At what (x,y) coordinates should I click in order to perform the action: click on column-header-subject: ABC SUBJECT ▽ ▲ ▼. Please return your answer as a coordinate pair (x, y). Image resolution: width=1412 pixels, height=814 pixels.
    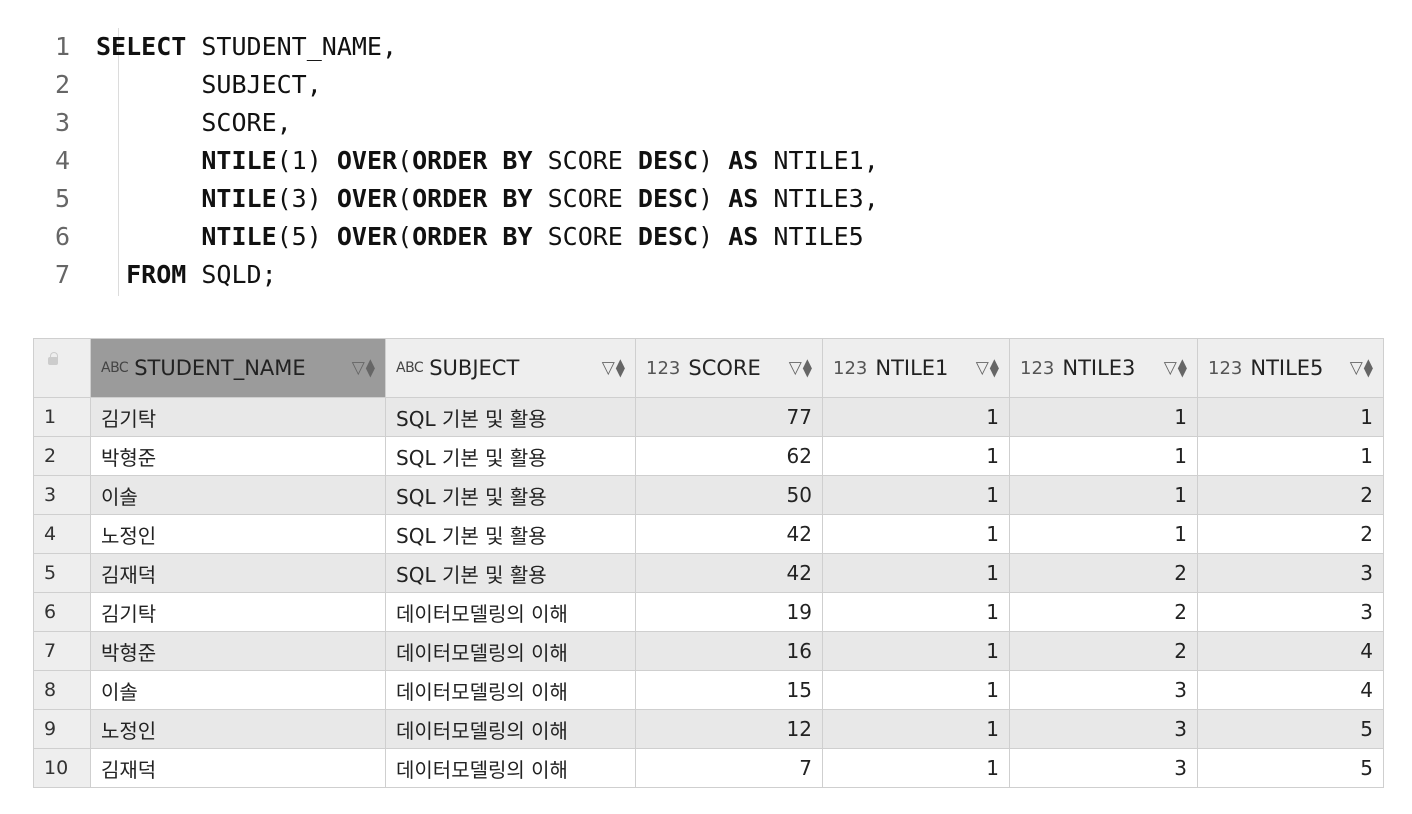
    Looking at the image, I should click on (510, 368).